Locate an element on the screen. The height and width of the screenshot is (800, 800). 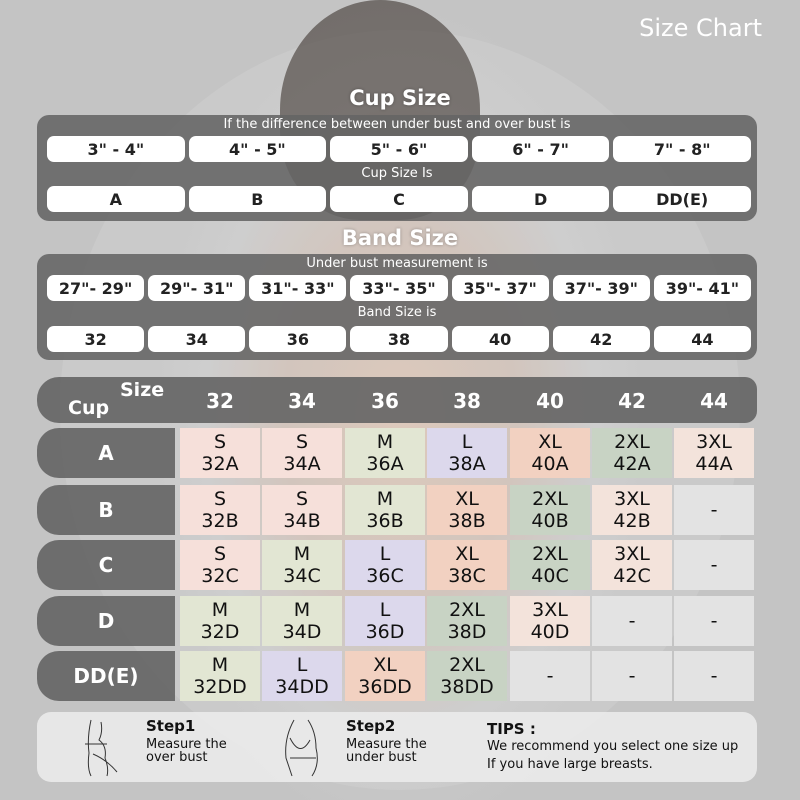
table-cell: 3XL 42B is located at coordinates (632, 510).